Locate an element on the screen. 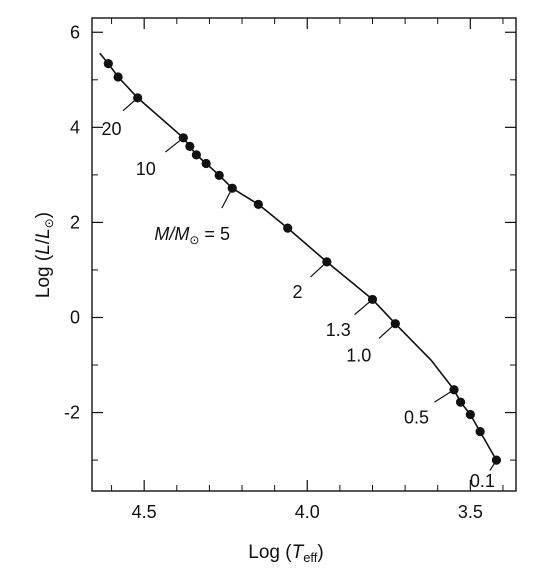 The width and height of the screenshot is (547, 586). annotation-label-prefix-eq: = is located at coordinates (209, 234).